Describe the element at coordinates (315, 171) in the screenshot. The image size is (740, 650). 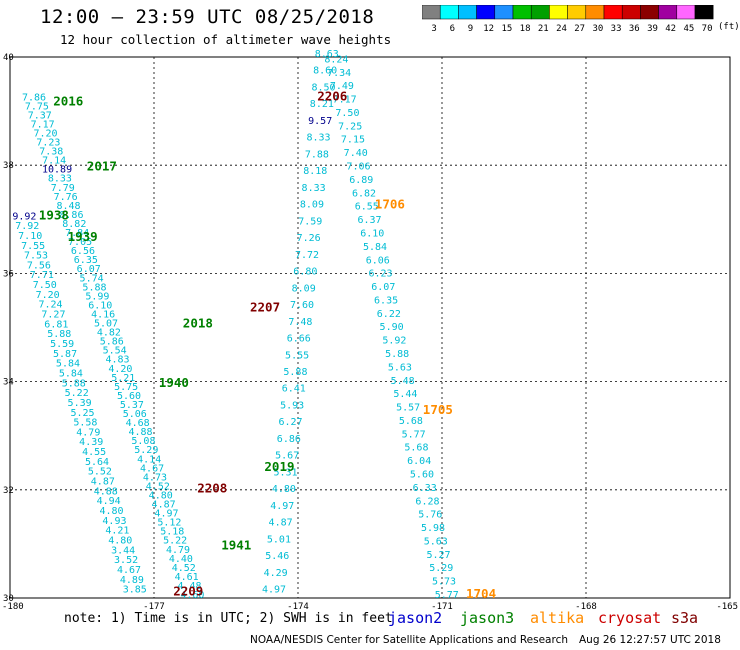
I see `swh-value: 8.18` at that location.